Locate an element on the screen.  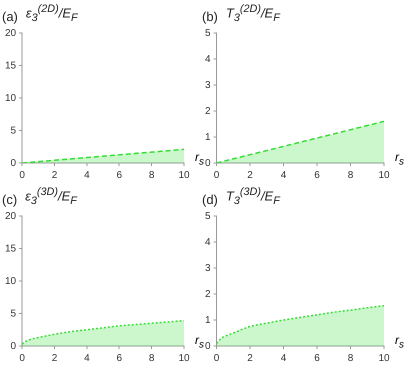
chart-title: ε$_{3}$$^{(2D)}$/E$_{F}$ is located at coordinates (52, 13).